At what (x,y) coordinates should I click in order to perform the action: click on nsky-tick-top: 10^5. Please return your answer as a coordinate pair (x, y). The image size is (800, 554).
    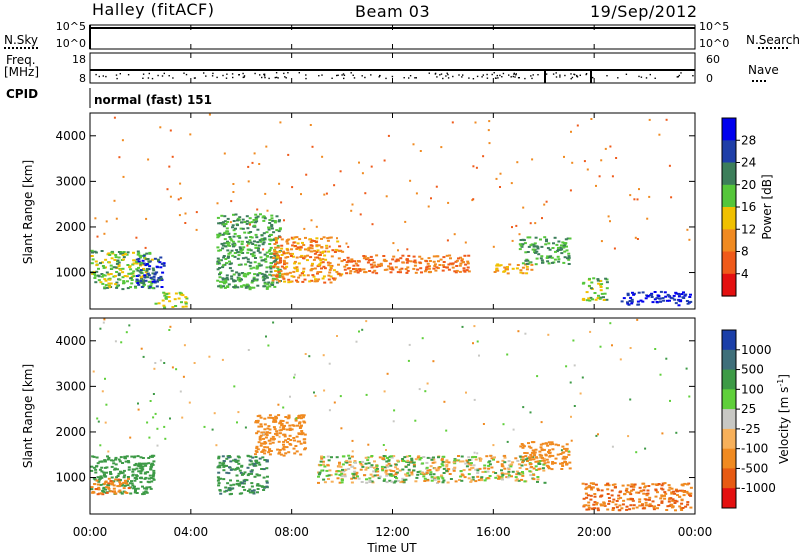
    Looking at the image, I should click on (71, 26).